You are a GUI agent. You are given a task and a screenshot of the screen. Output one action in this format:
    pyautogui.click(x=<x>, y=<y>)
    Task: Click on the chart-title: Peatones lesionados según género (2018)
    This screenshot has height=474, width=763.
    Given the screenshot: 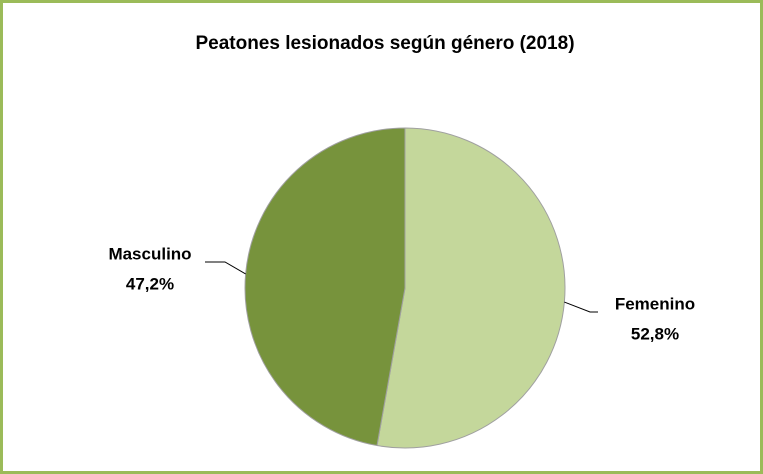 What is the action you would take?
    pyautogui.click(x=384, y=43)
    